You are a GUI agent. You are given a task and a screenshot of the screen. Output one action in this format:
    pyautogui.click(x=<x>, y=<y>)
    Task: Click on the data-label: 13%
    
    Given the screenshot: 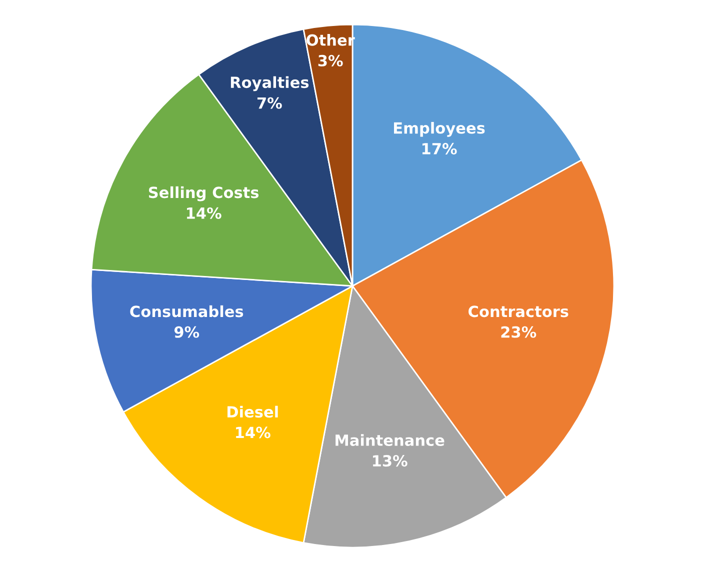 What is the action you would take?
    pyautogui.click(x=390, y=461)
    